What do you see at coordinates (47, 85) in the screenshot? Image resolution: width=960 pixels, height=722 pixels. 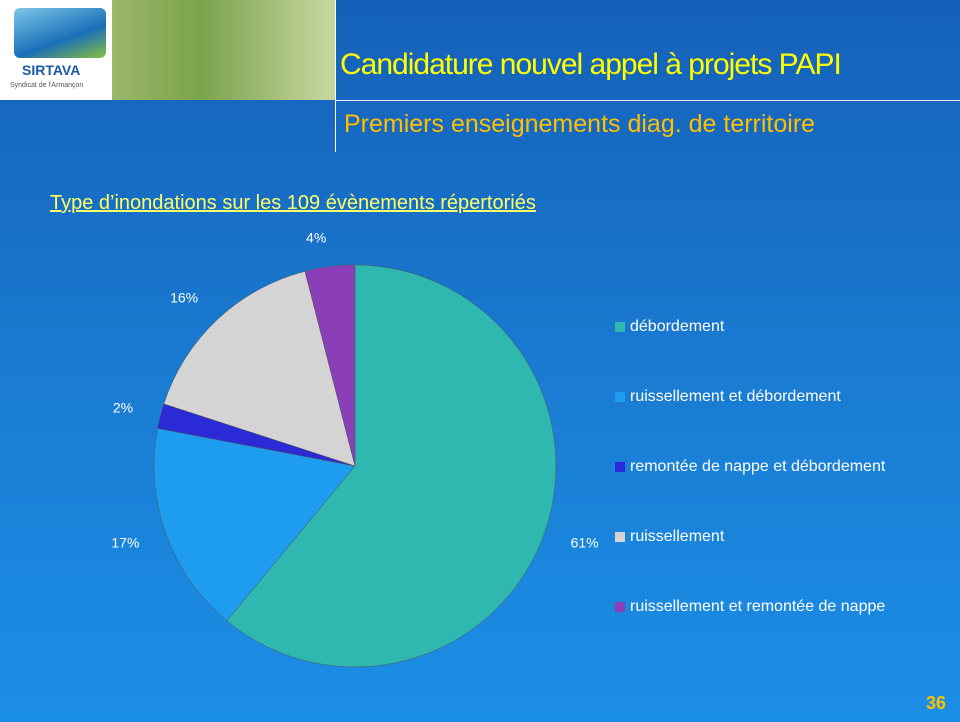 I see `logo-subtext: Syndicat de l'Armançon` at bounding box center [47, 85].